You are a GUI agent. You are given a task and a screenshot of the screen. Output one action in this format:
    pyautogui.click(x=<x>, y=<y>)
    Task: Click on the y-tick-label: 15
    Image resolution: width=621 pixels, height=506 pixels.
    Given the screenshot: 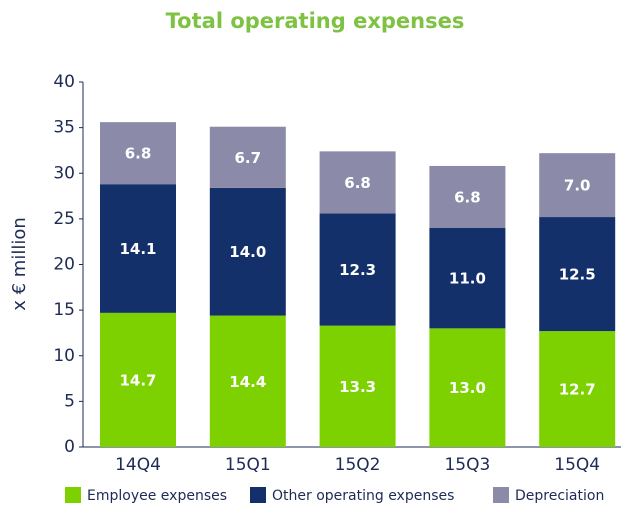 What is the action you would take?
    pyautogui.click(x=64, y=310)
    